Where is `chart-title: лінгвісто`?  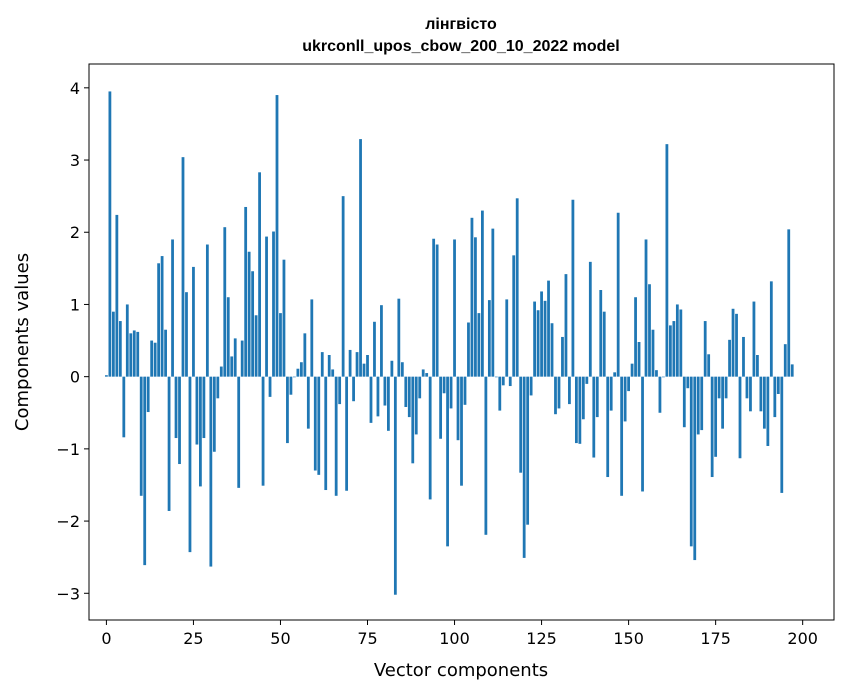 chart-title: лінгвісто is located at coordinates (461, 24).